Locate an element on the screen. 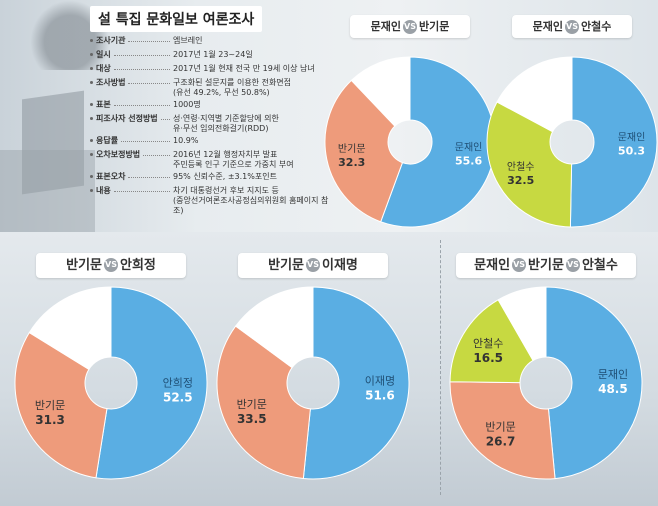 This screenshot has height=506, width=658. info-row-label: 조사기관 is located at coordinates (107, 40).